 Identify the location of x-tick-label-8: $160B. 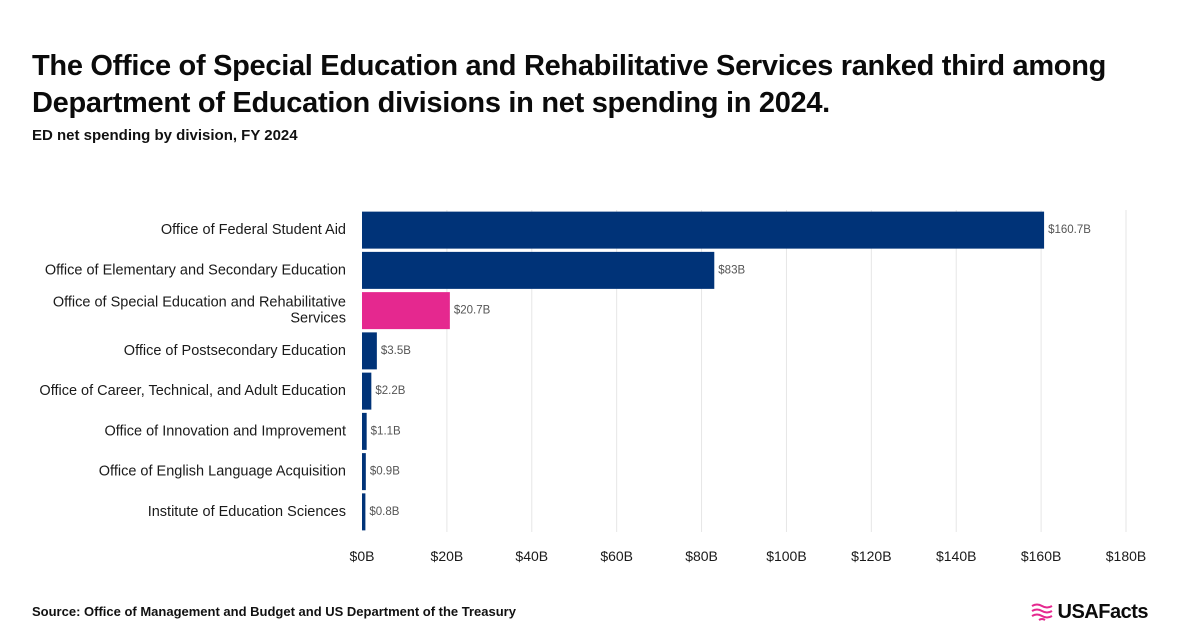
(1041, 556).